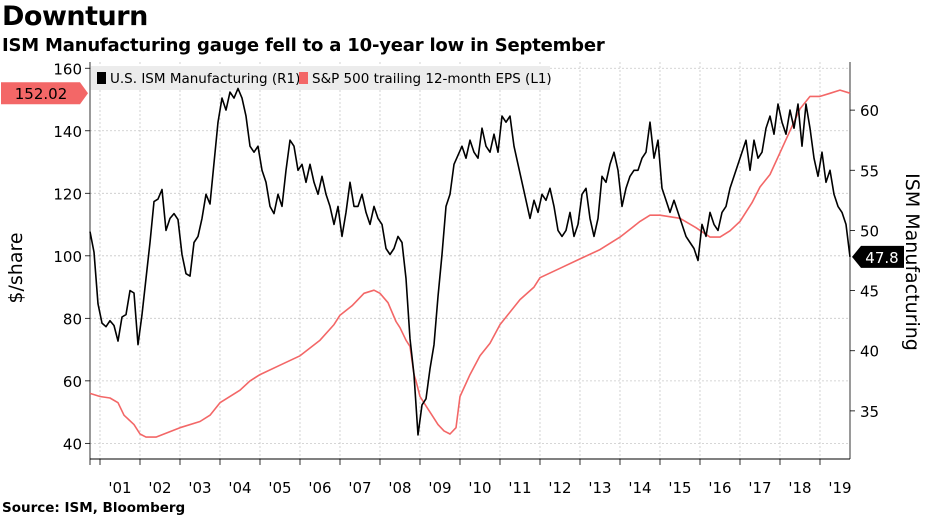  I want to click on left-tick-label: 120, so click(67, 194).